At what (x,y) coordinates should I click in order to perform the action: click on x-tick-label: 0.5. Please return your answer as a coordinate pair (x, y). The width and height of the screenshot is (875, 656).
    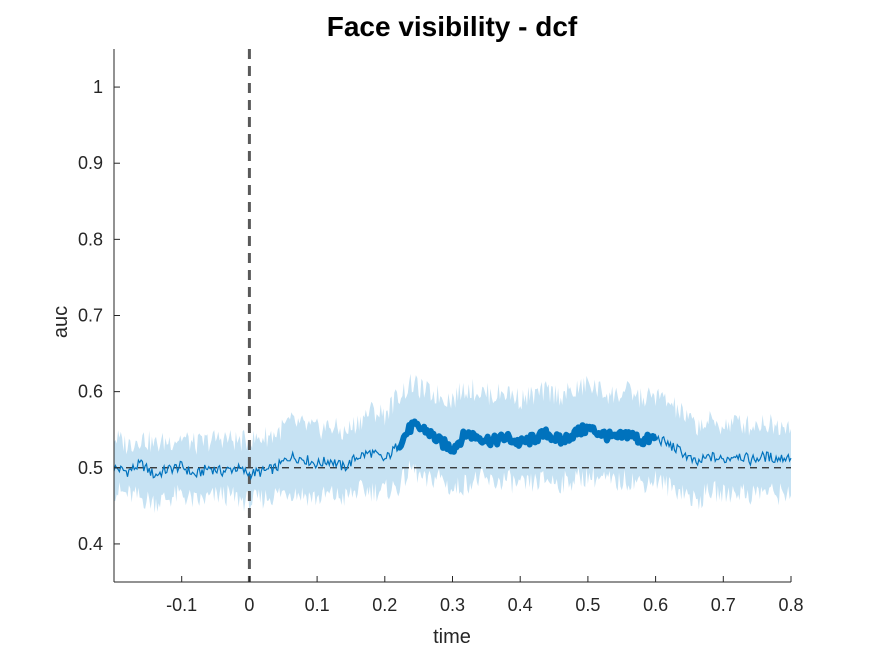
    Looking at the image, I should click on (587, 605).